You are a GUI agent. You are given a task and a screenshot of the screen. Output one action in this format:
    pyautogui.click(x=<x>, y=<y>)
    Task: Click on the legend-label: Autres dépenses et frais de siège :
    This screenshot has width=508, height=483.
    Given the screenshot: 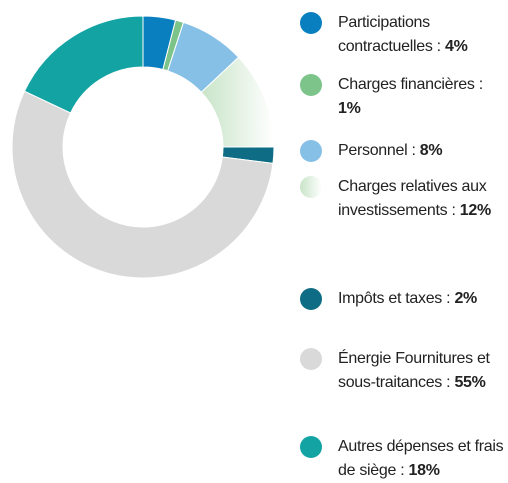 What is the action you would take?
    pyautogui.click(x=421, y=458)
    